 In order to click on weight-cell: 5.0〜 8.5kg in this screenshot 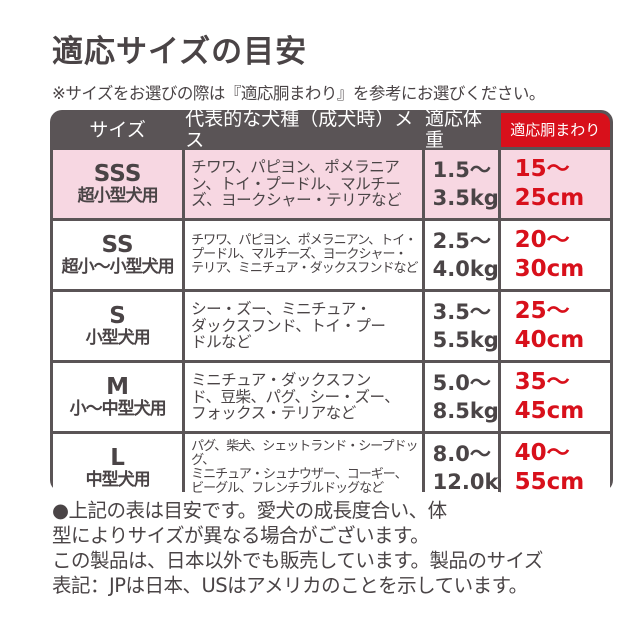, I will do `click(461, 397)`.